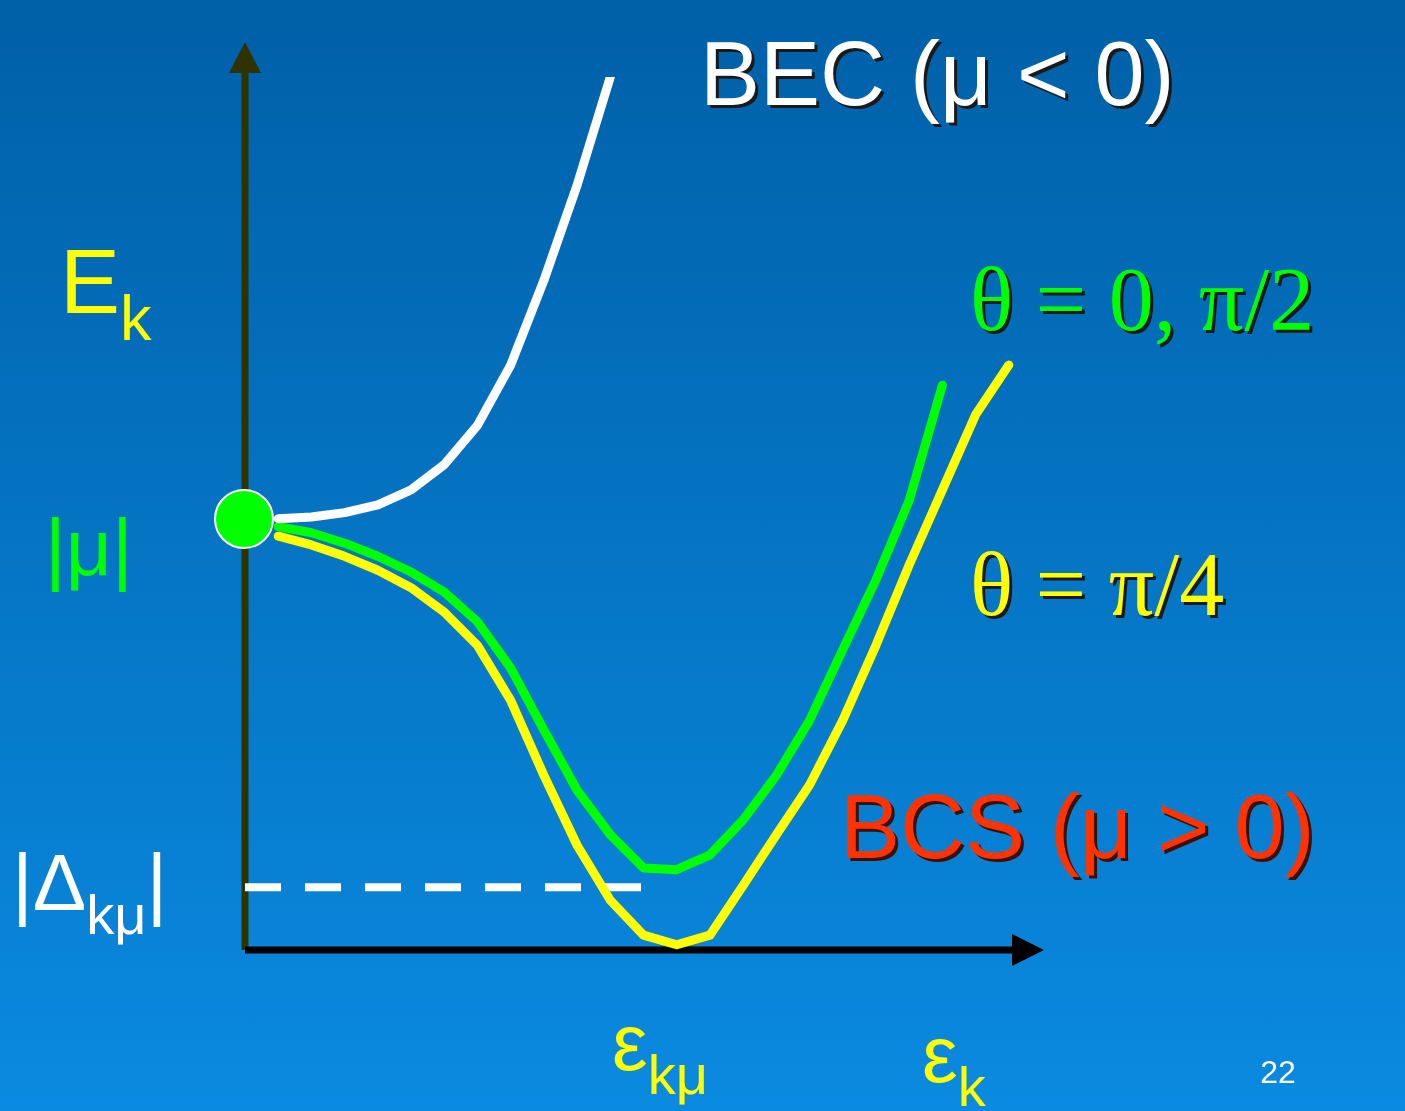 The height and width of the screenshot is (1111, 1405). What do you see at coordinates (937, 74) in the screenshot?
I see `series-label: BEC (μ < 0)` at bounding box center [937, 74].